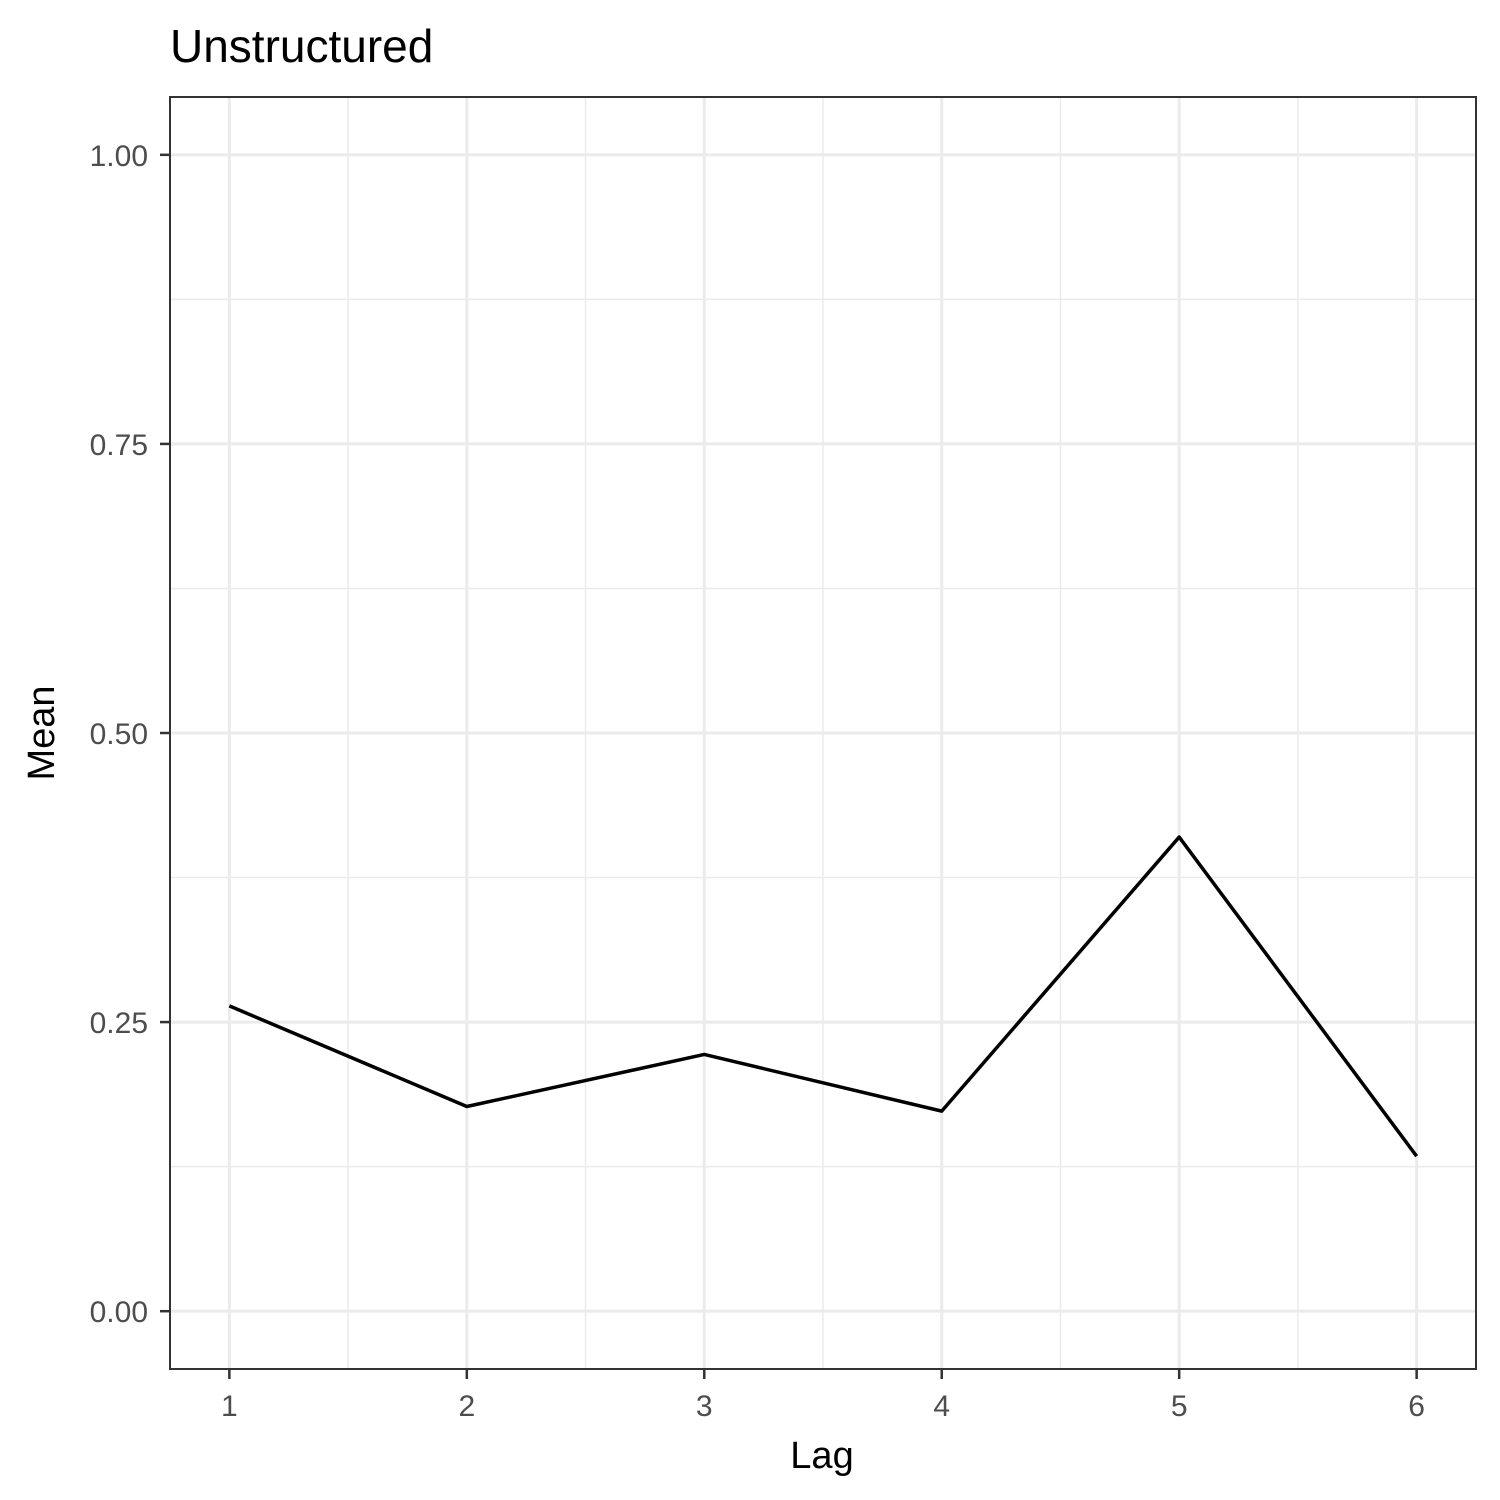 The image size is (1500, 1500). Describe the element at coordinates (821, 1456) in the screenshot. I see `x-axis-title: Lag` at that location.